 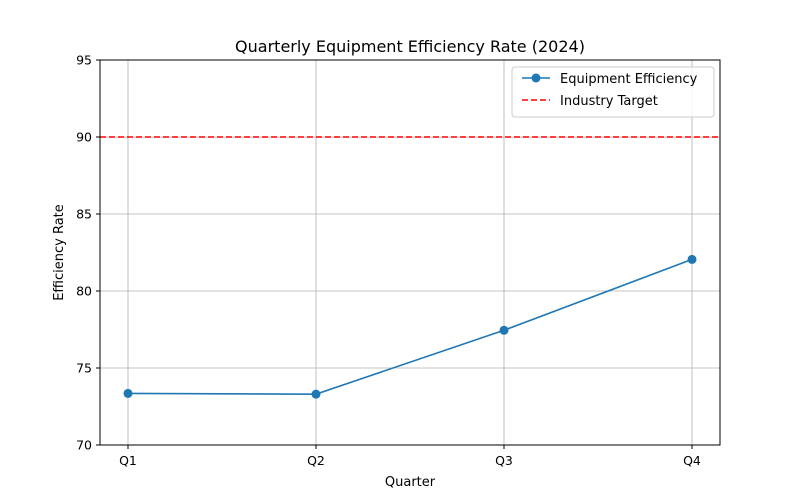 What do you see at coordinates (128, 393) in the screenshot?
I see `data-point-q1` at bounding box center [128, 393].